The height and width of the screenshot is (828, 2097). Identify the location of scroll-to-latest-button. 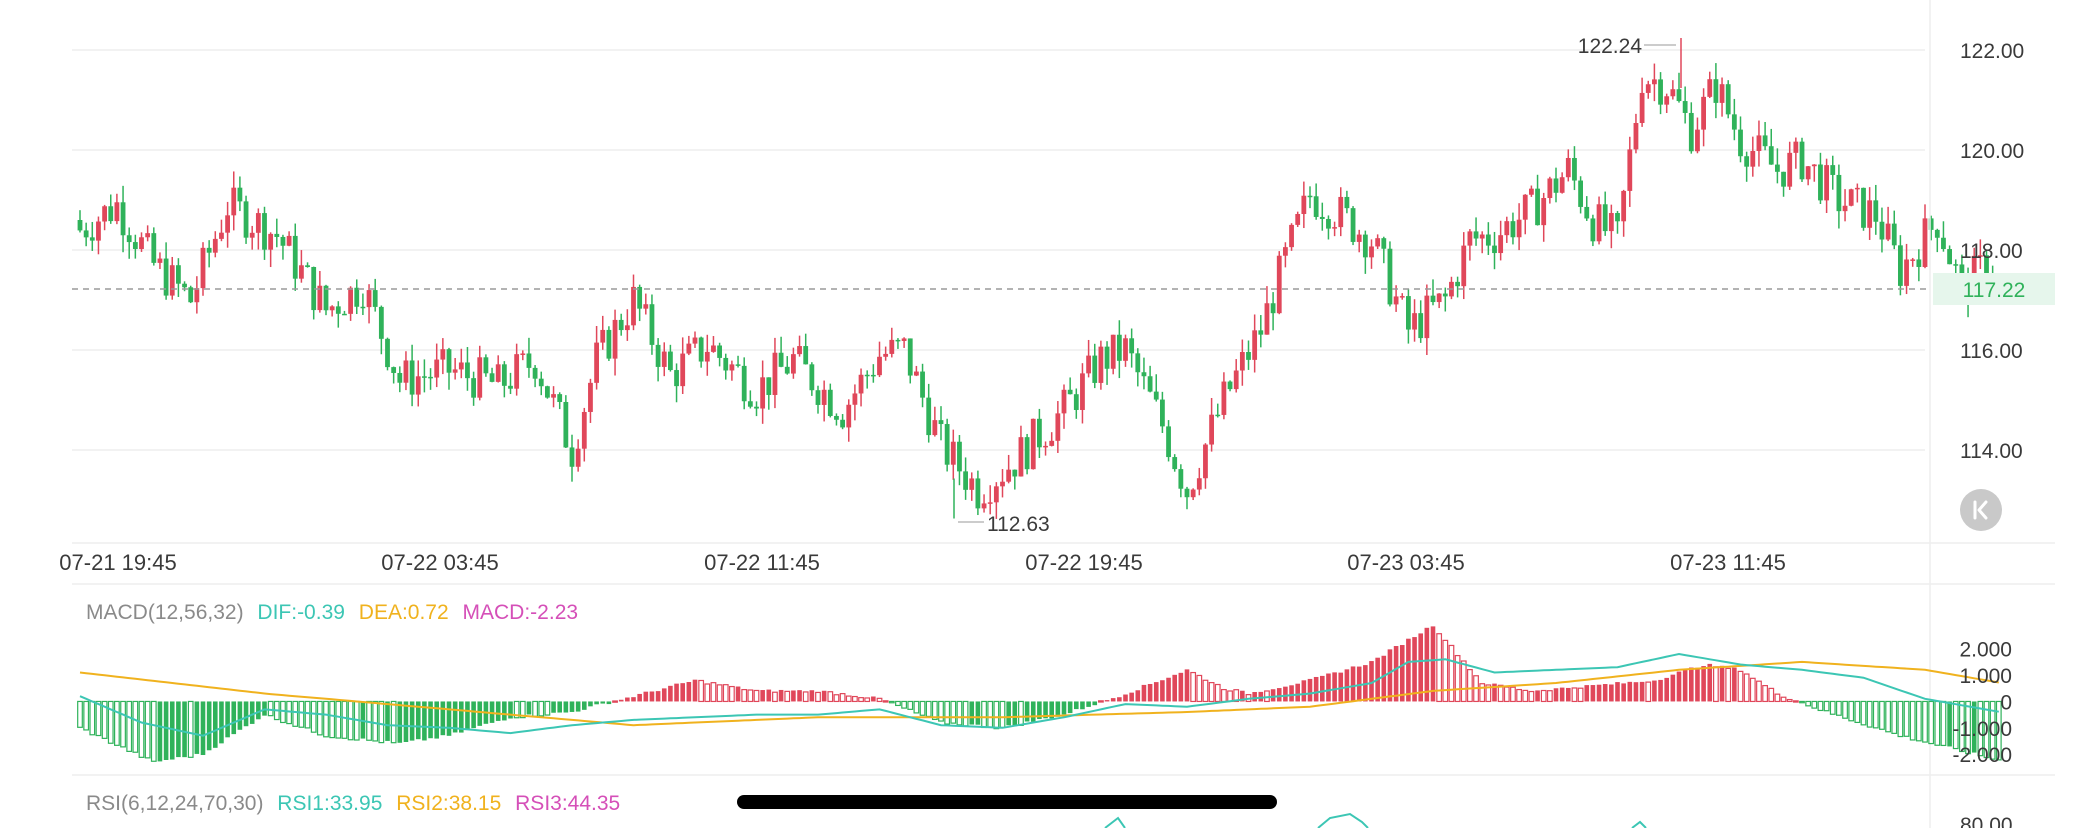
(1981, 510).